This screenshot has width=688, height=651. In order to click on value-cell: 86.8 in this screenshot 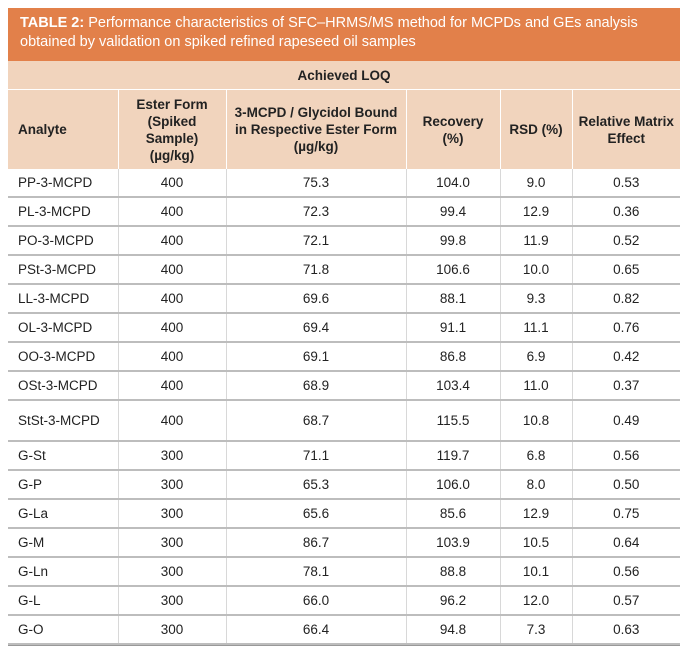, I will do `click(452, 357)`.